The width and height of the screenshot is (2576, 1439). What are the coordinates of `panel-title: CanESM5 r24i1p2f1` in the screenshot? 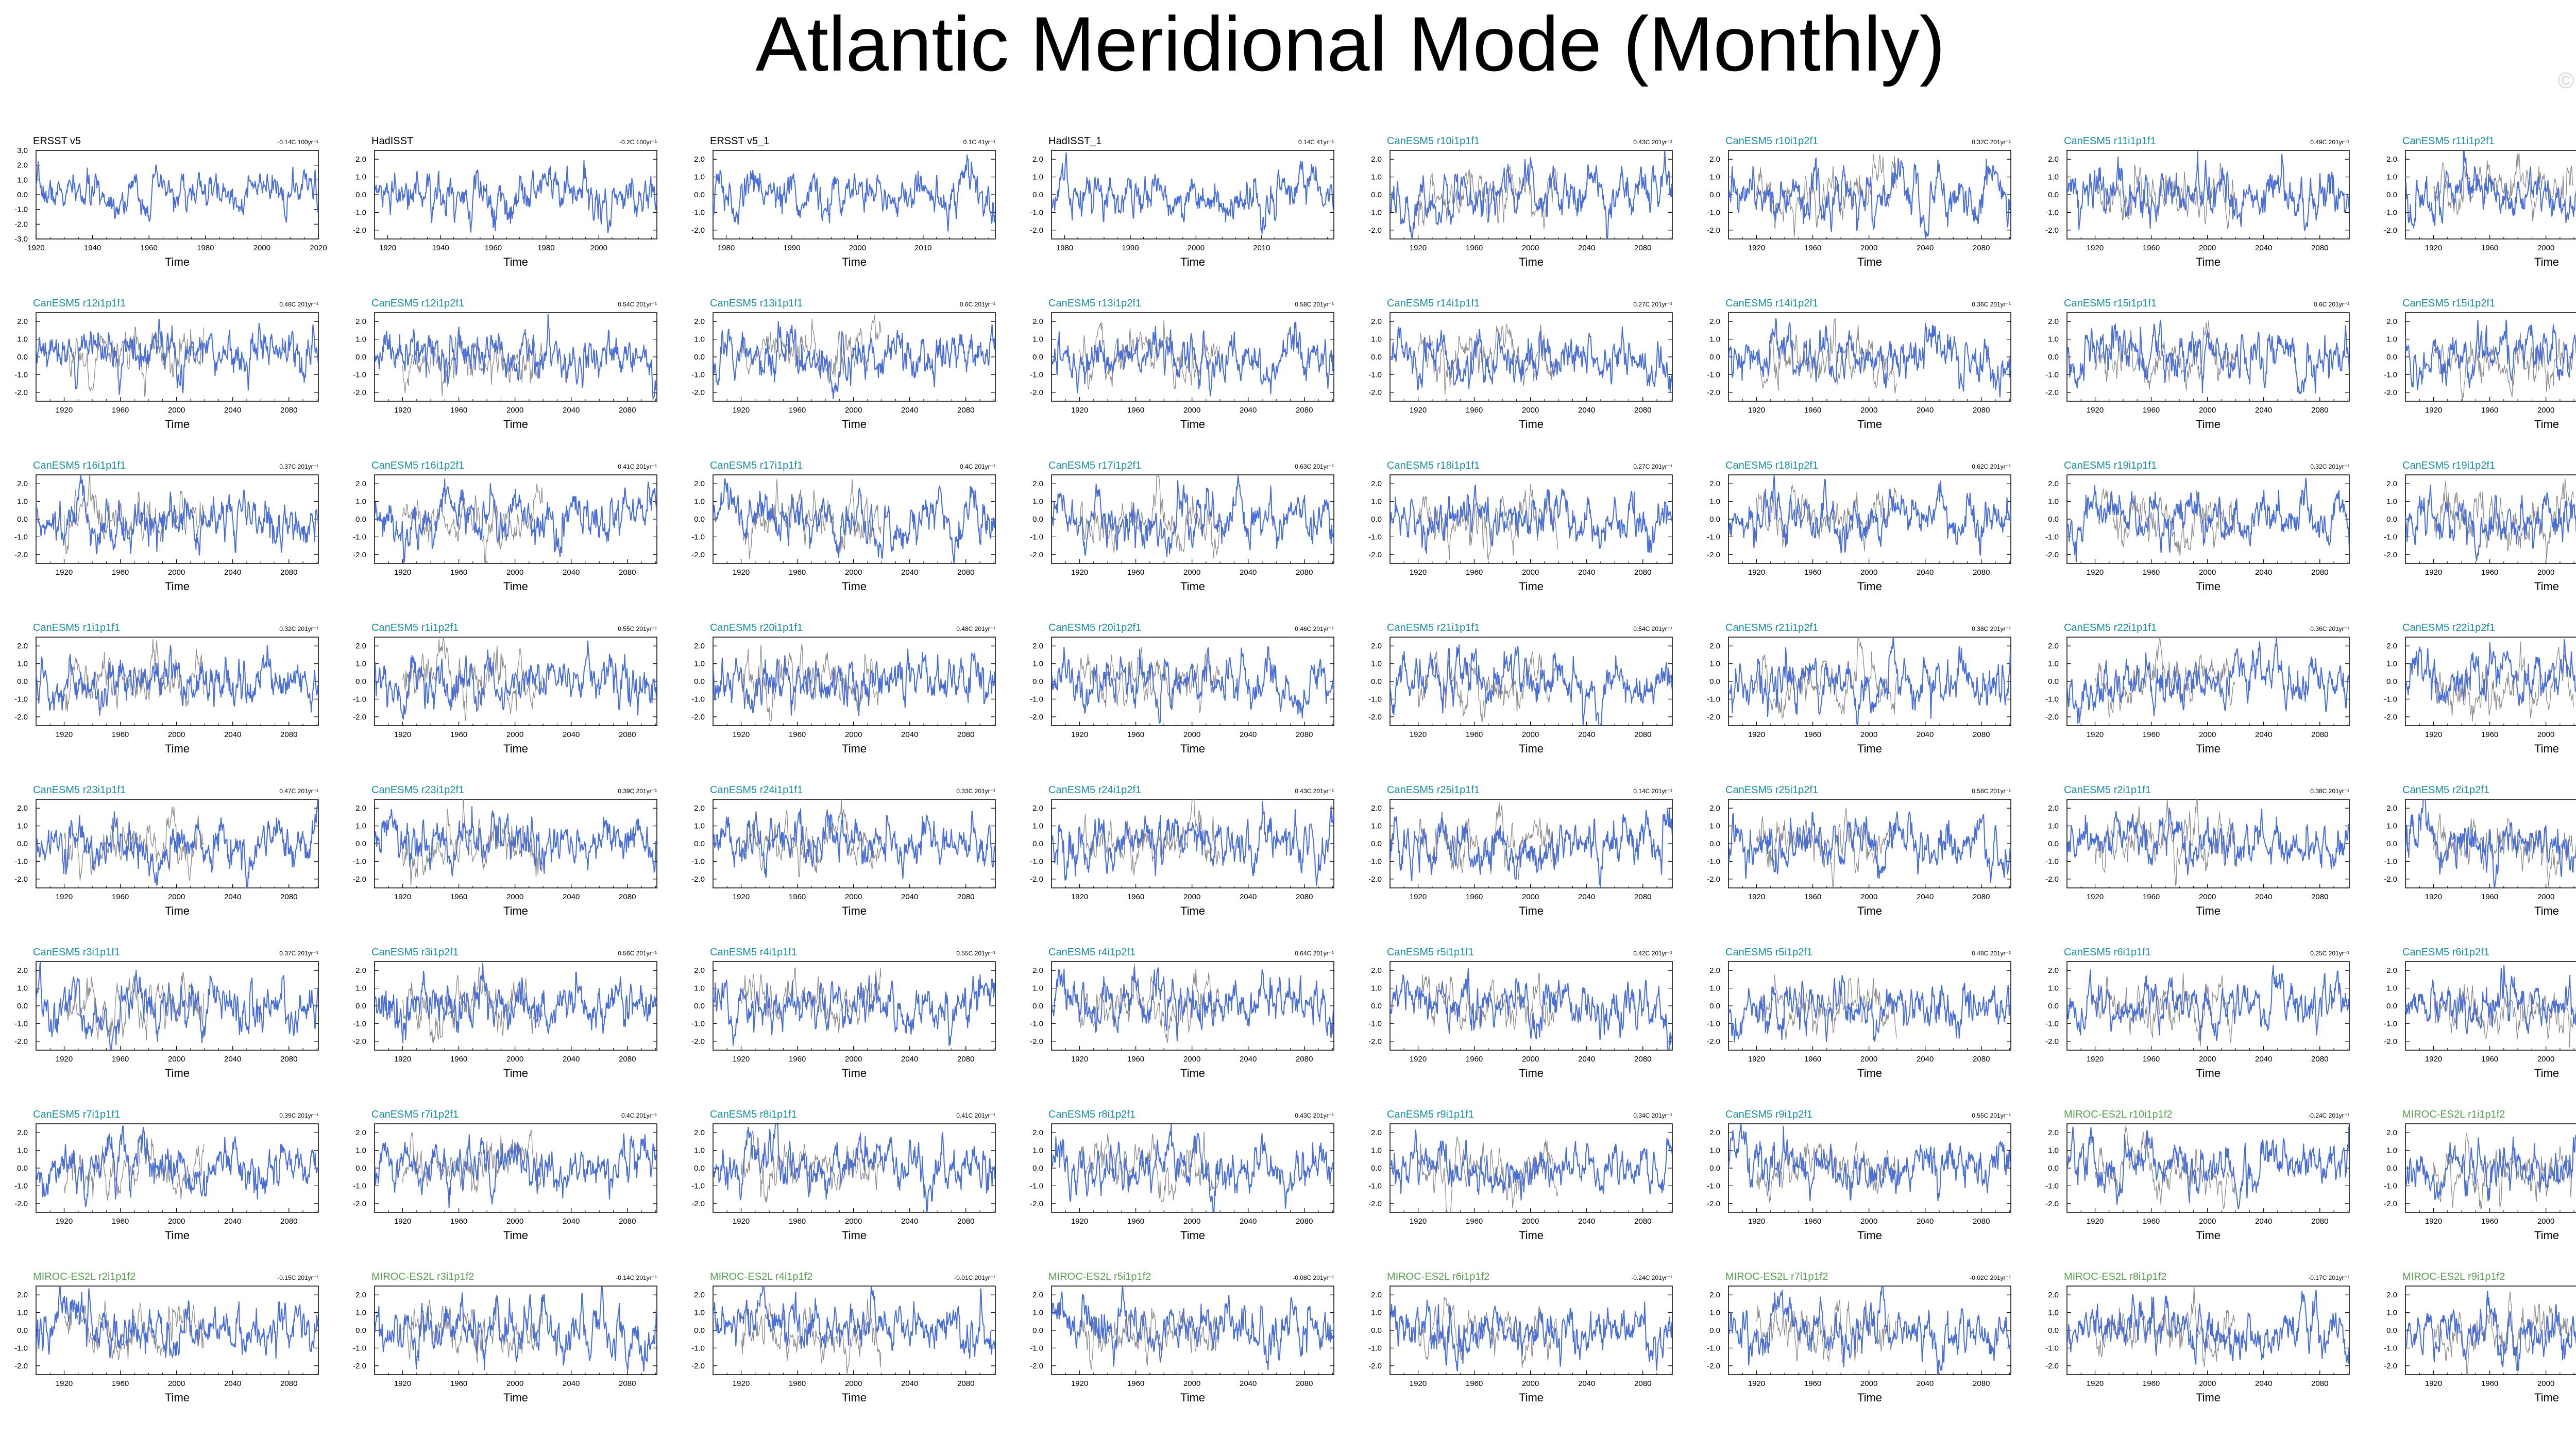 It's located at (1094, 790).